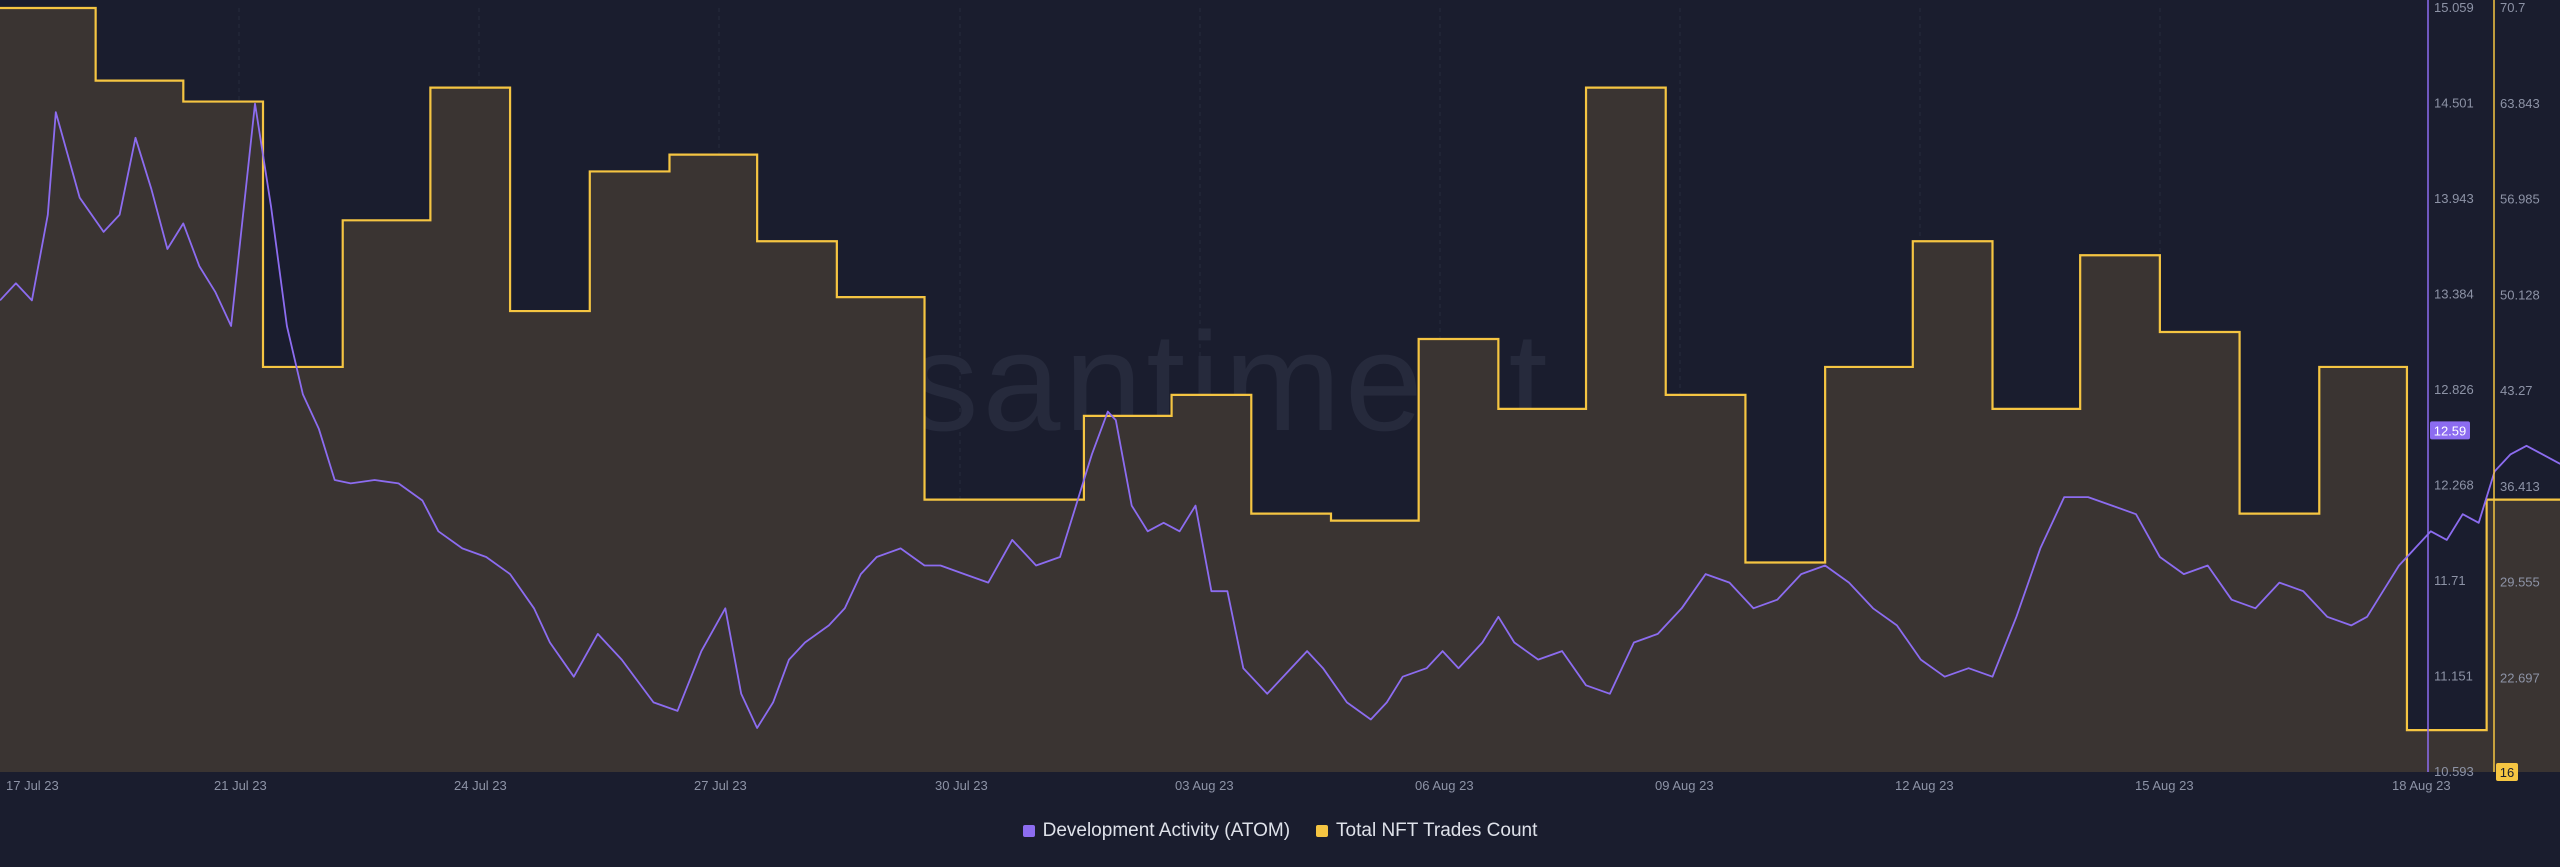  I want to click on legend-item-nft-trades: Total NFT Trades Count, so click(1426, 831).